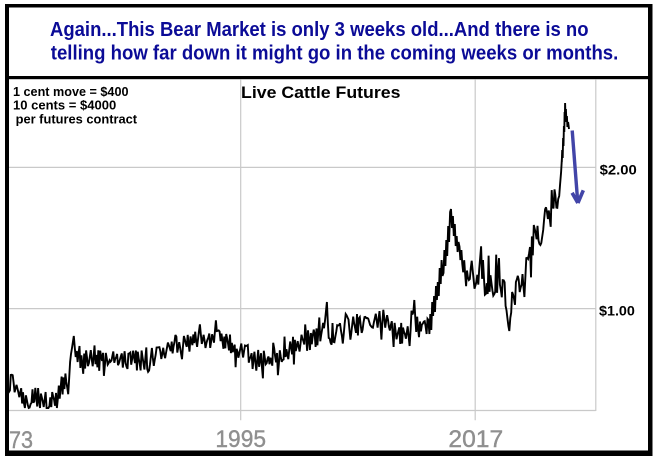  Describe the element at coordinates (64, 105) in the screenshot. I see `svg-text: 10 cents = $4000` at that location.